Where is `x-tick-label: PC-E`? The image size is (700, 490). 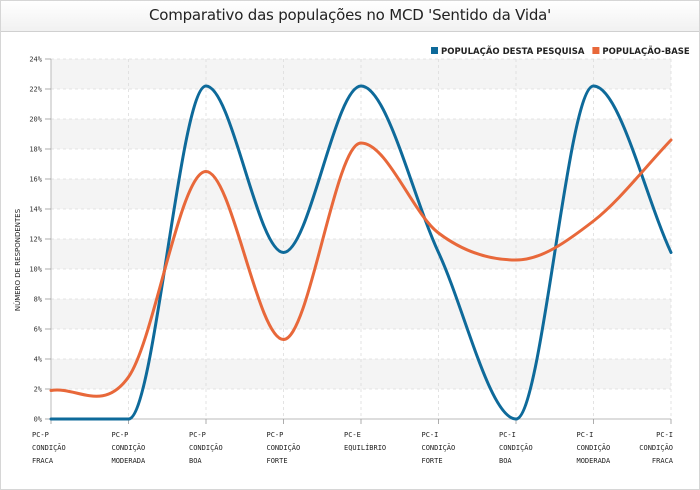
x-tick-label: PC-E is located at coordinates (352, 435).